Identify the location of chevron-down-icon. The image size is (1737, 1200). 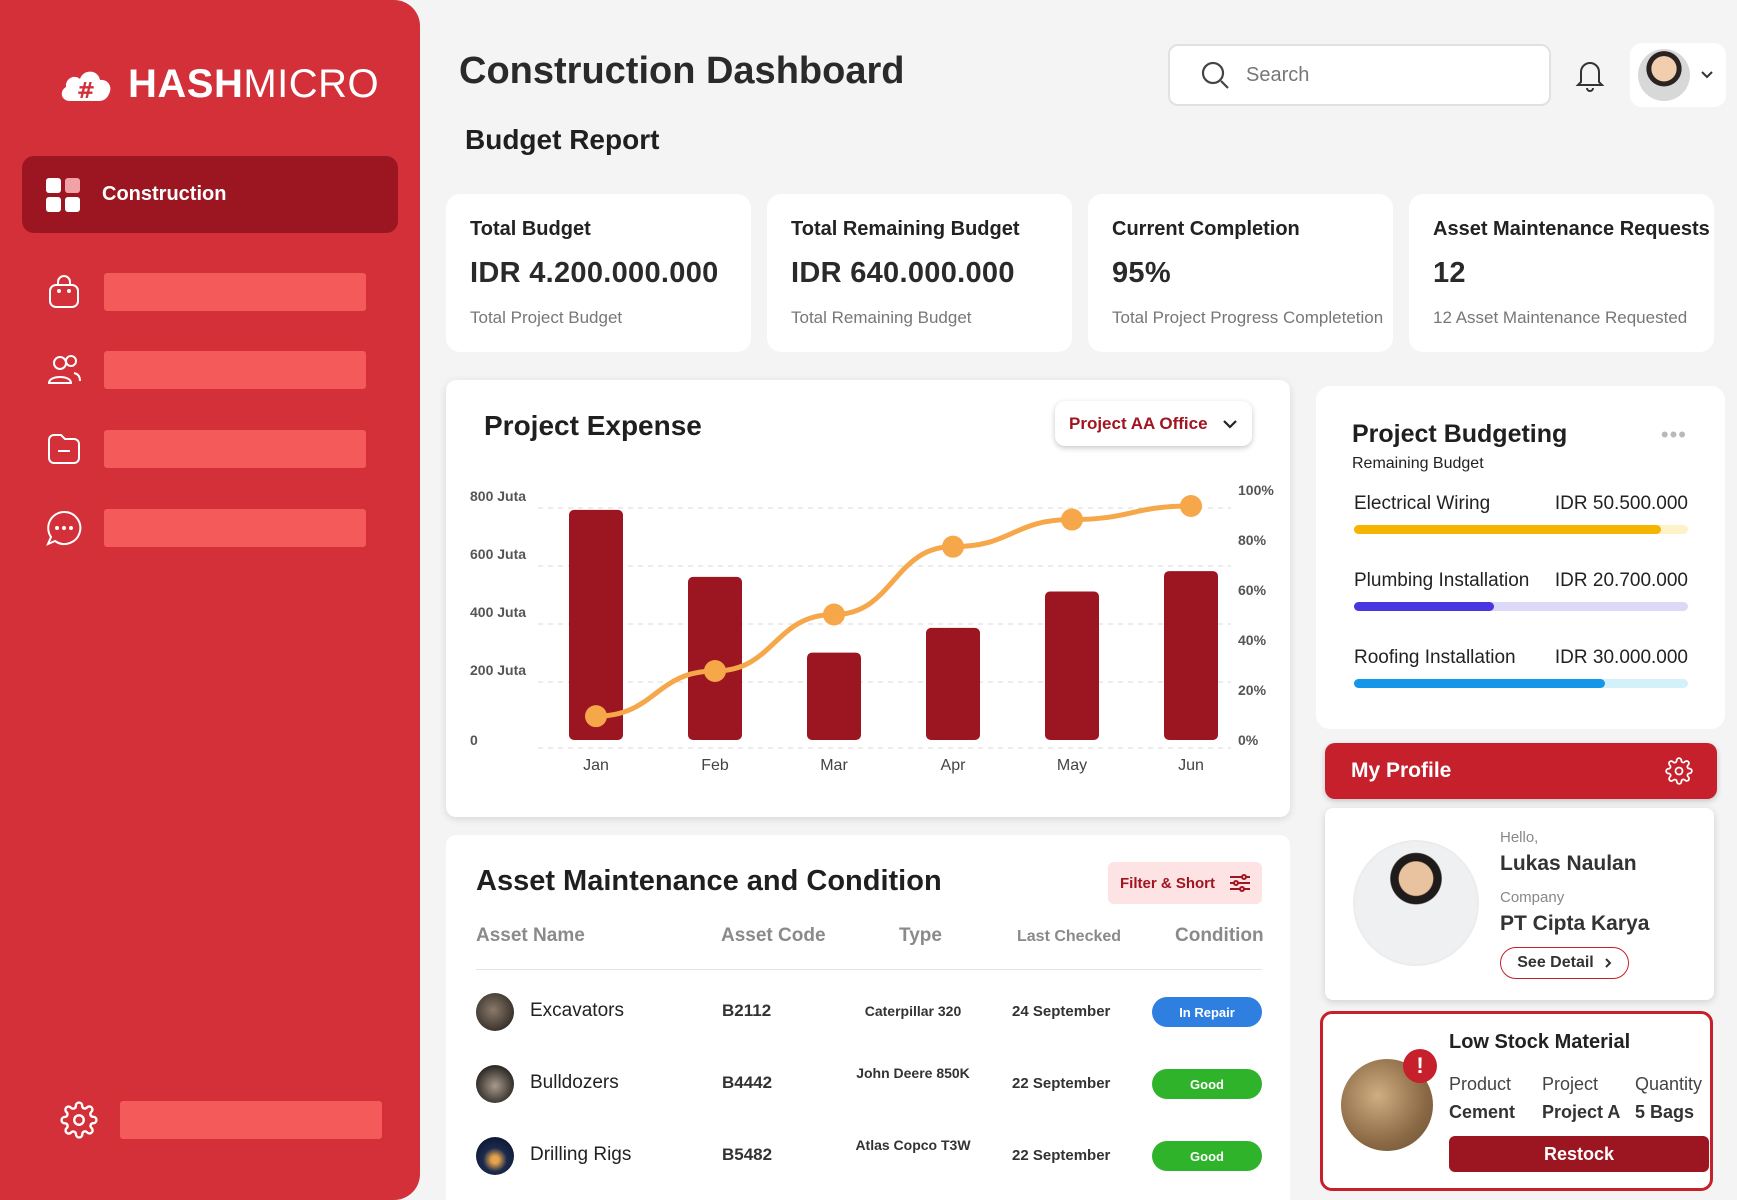
(1229, 424).